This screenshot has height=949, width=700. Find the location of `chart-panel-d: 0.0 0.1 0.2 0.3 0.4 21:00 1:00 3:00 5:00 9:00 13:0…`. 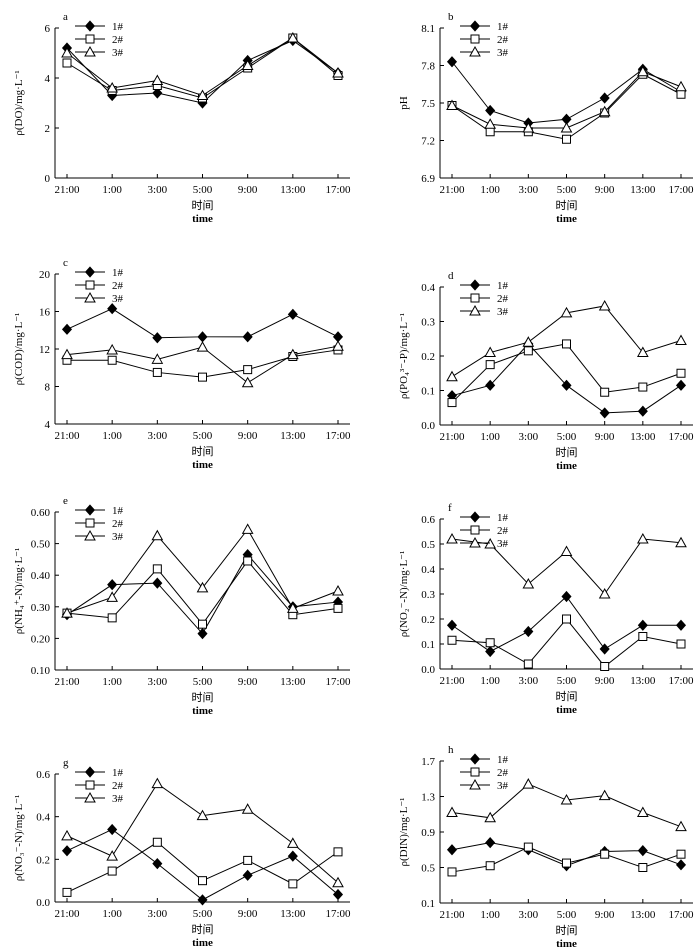

chart-panel-d: 0.0 0.1 0.2 0.3 0.4 21:00 1:00 3:00 5:00 9:00 13:0… is located at coordinates (546, 371).